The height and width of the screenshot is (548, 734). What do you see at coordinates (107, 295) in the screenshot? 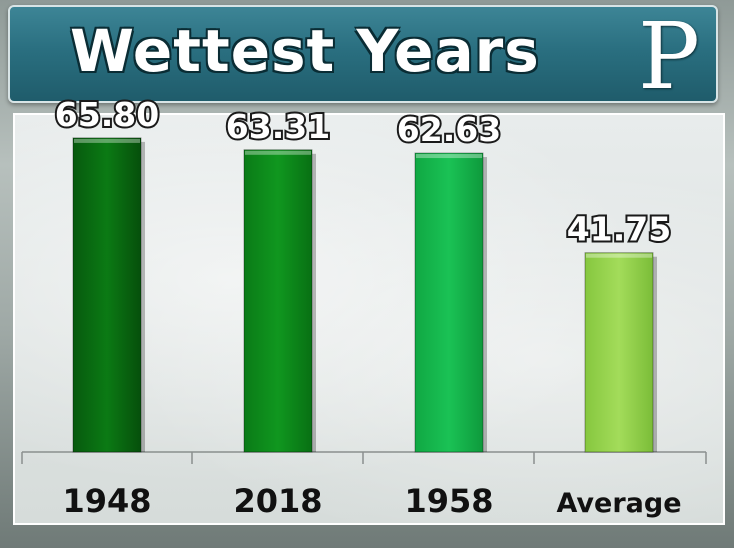
I see `bar-1948` at bounding box center [107, 295].